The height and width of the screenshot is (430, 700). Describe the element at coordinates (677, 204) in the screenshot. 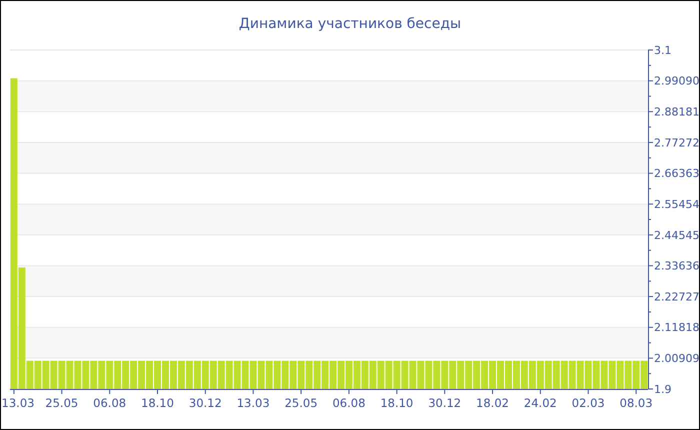

I see `y-tick-label: 2.55454` at that location.